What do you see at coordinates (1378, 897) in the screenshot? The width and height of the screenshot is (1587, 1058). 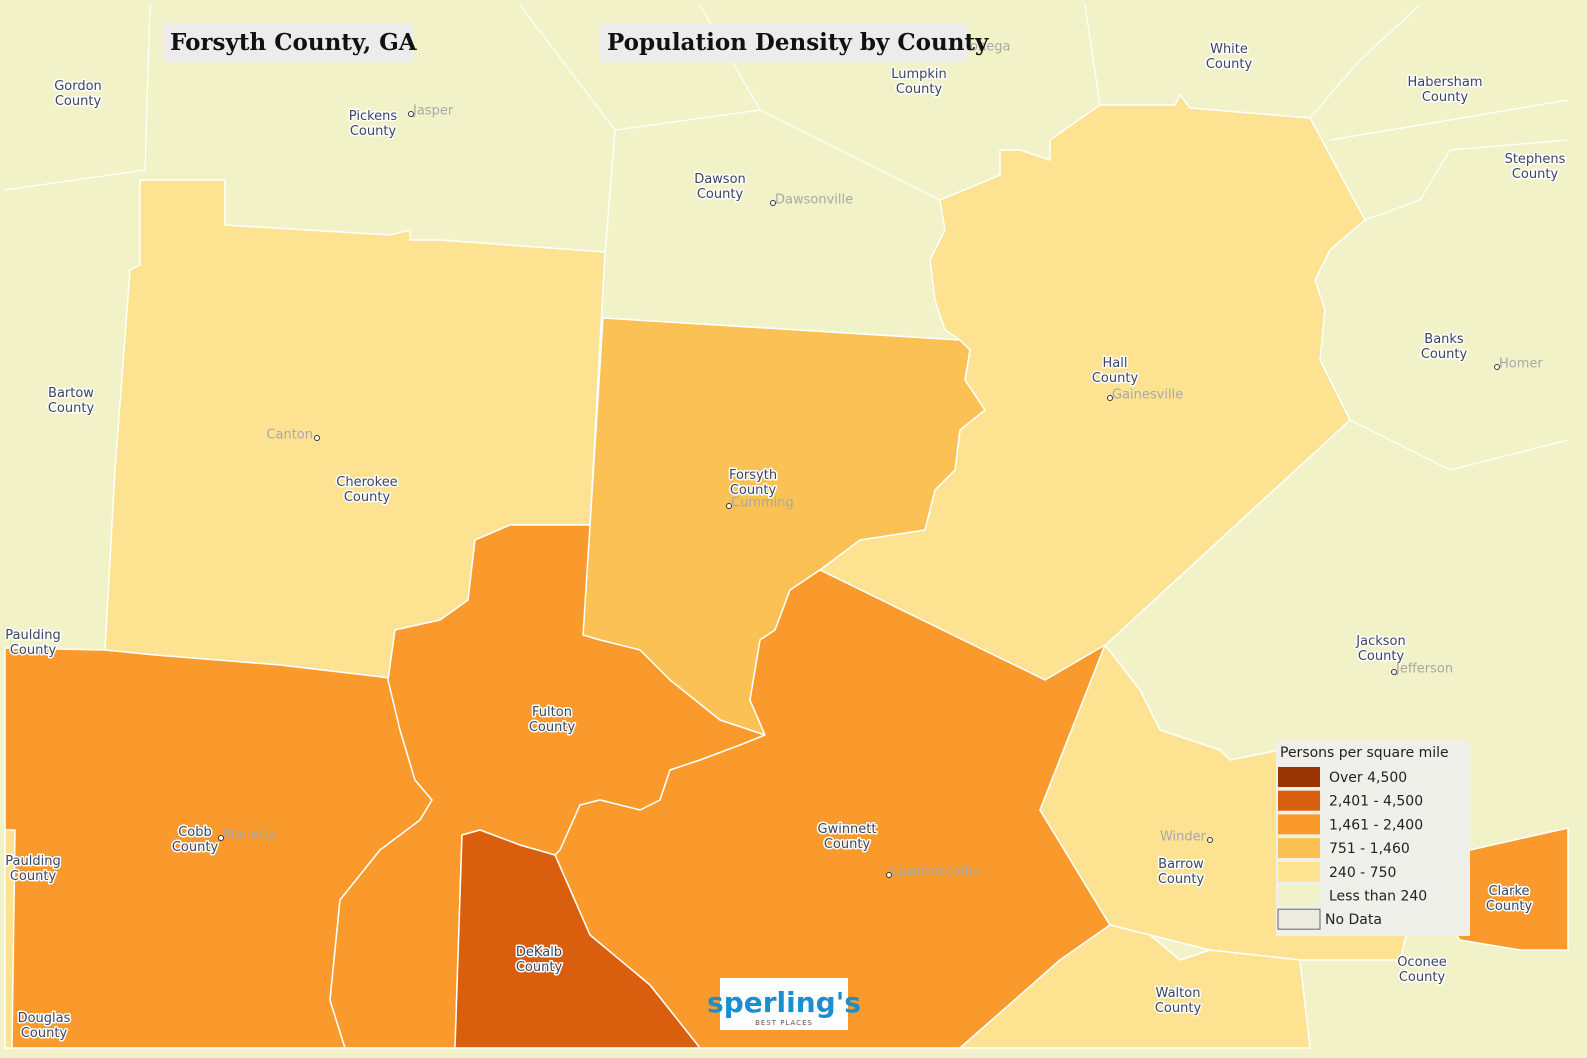 I see `legend-label: Less than 240` at bounding box center [1378, 897].